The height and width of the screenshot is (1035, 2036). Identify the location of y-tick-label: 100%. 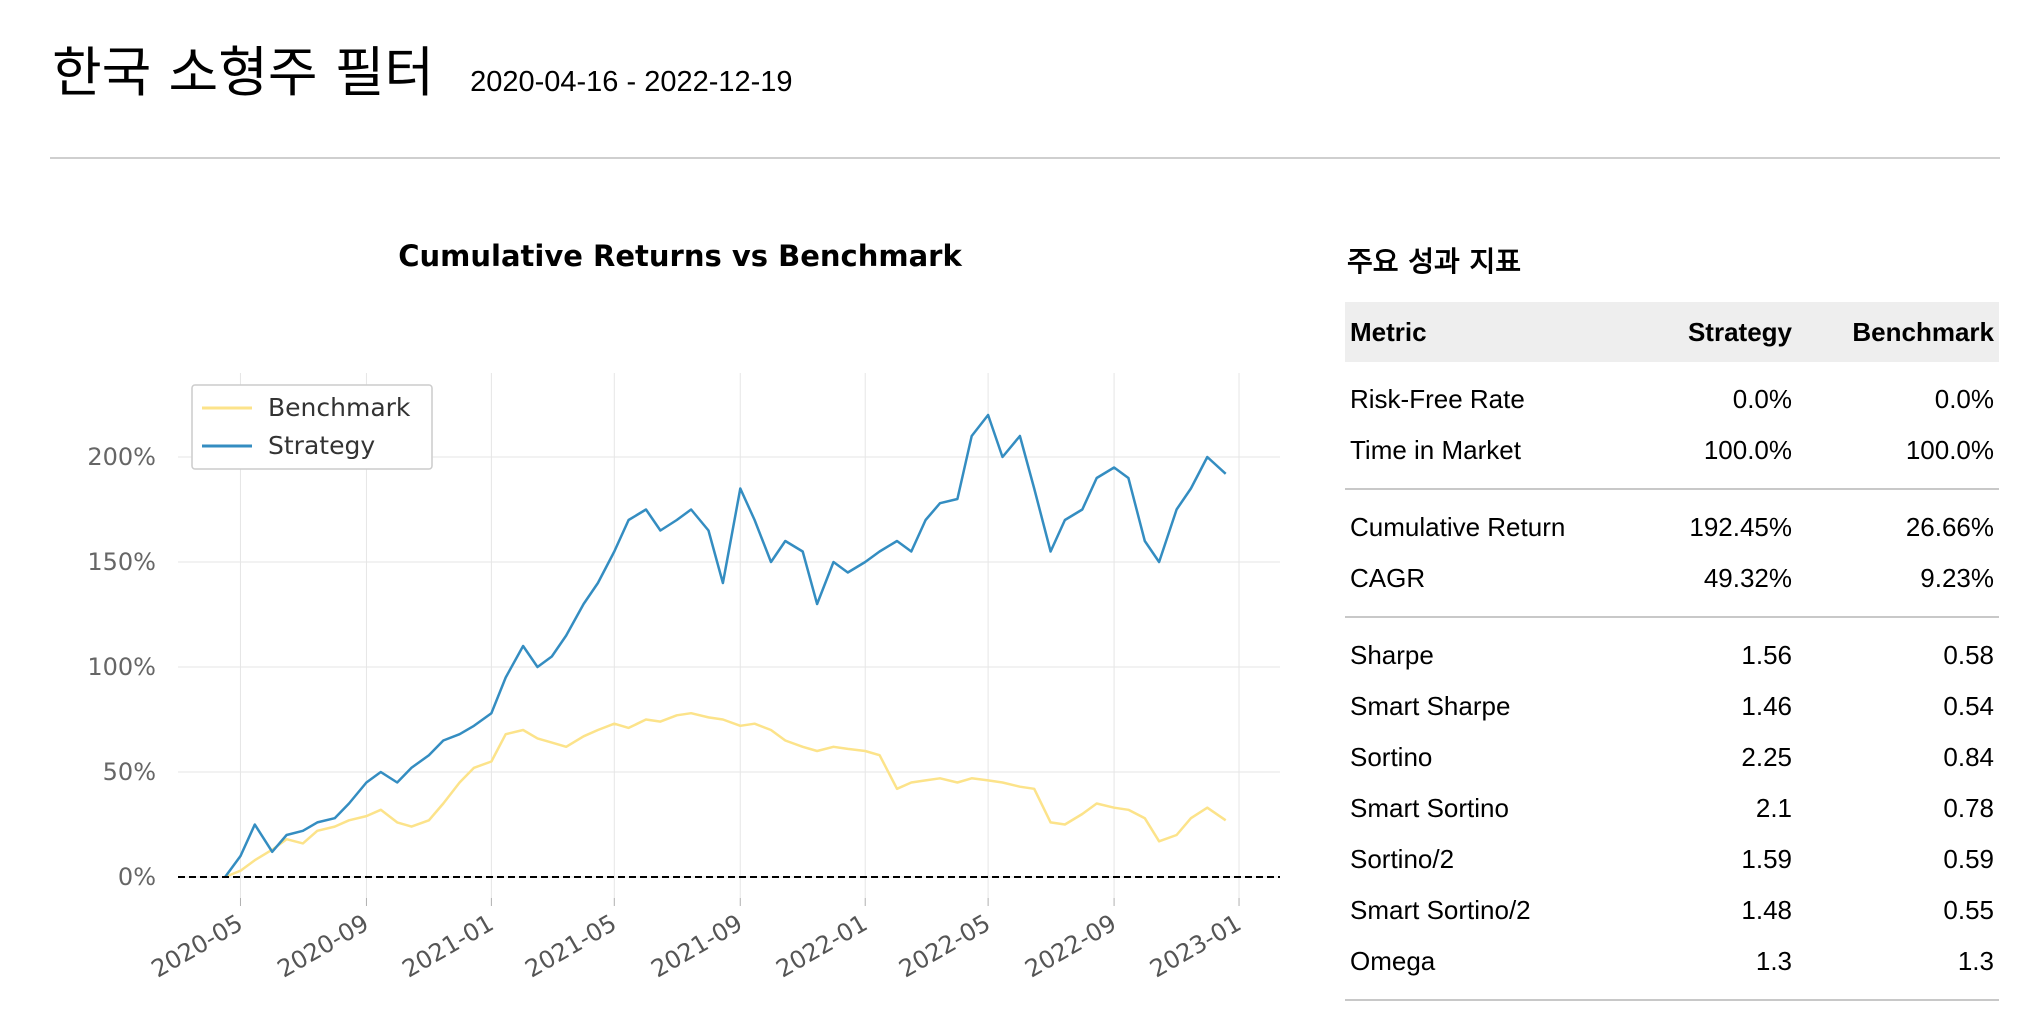
(121, 667).